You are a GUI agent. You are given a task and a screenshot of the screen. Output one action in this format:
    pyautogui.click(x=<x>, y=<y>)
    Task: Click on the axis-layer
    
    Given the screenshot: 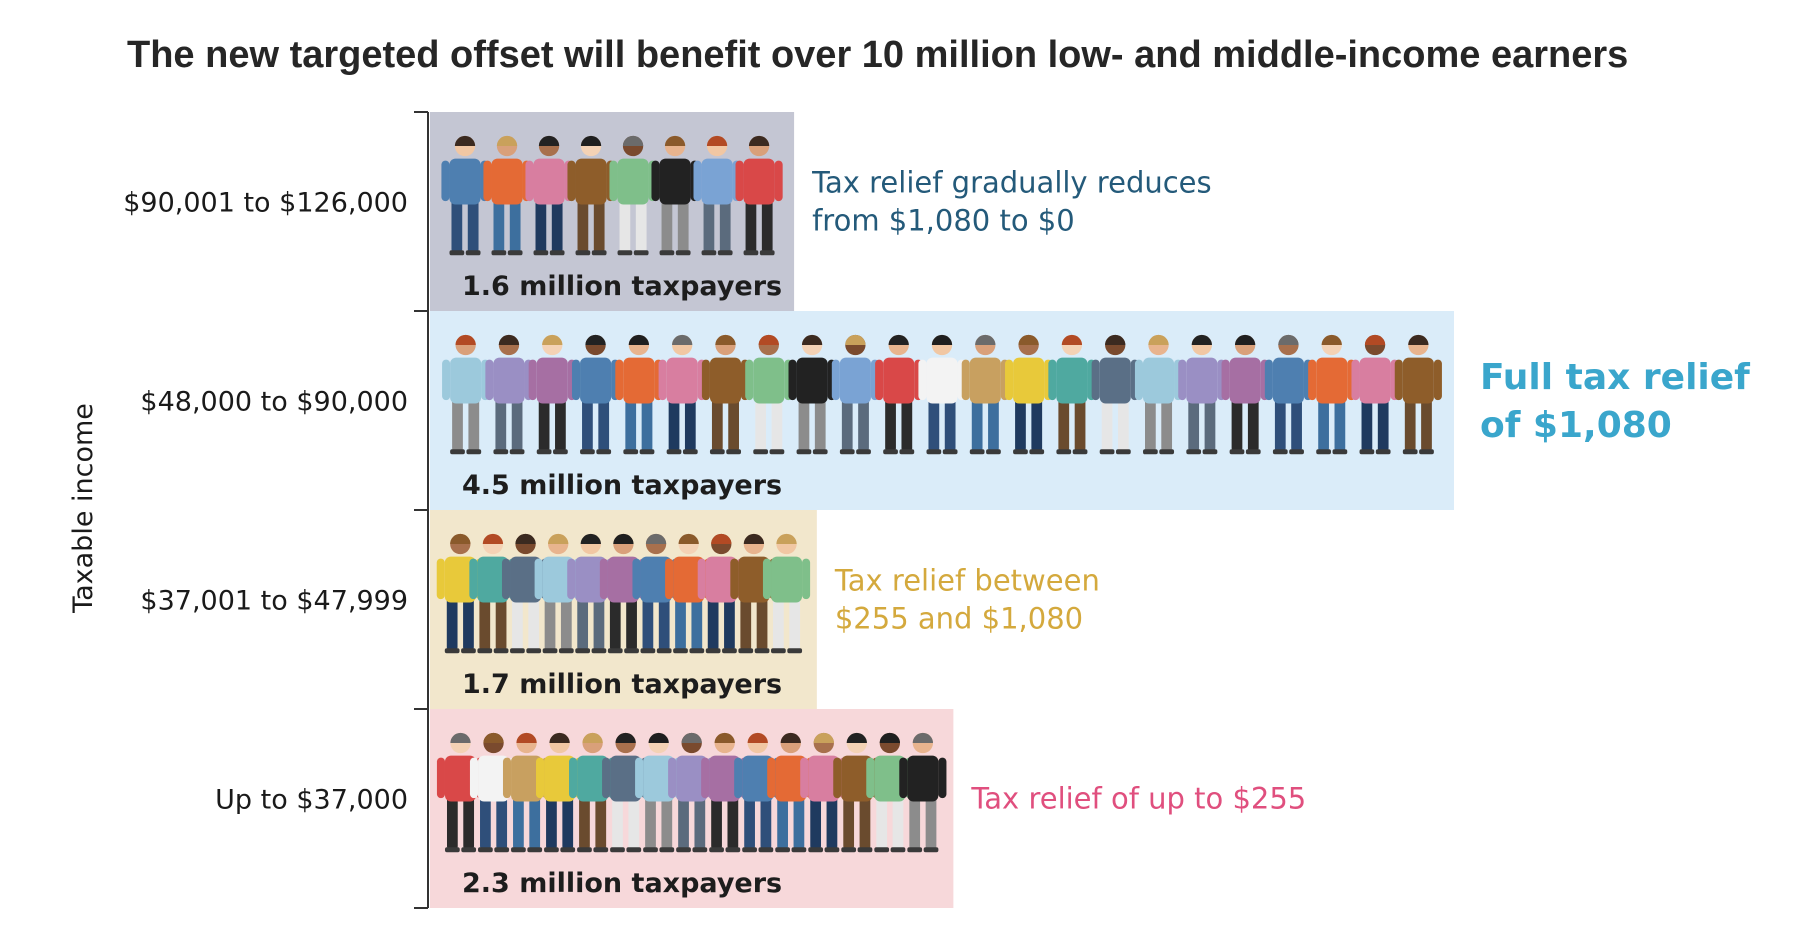 What is the action you would take?
    pyautogui.click(x=421, y=510)
    